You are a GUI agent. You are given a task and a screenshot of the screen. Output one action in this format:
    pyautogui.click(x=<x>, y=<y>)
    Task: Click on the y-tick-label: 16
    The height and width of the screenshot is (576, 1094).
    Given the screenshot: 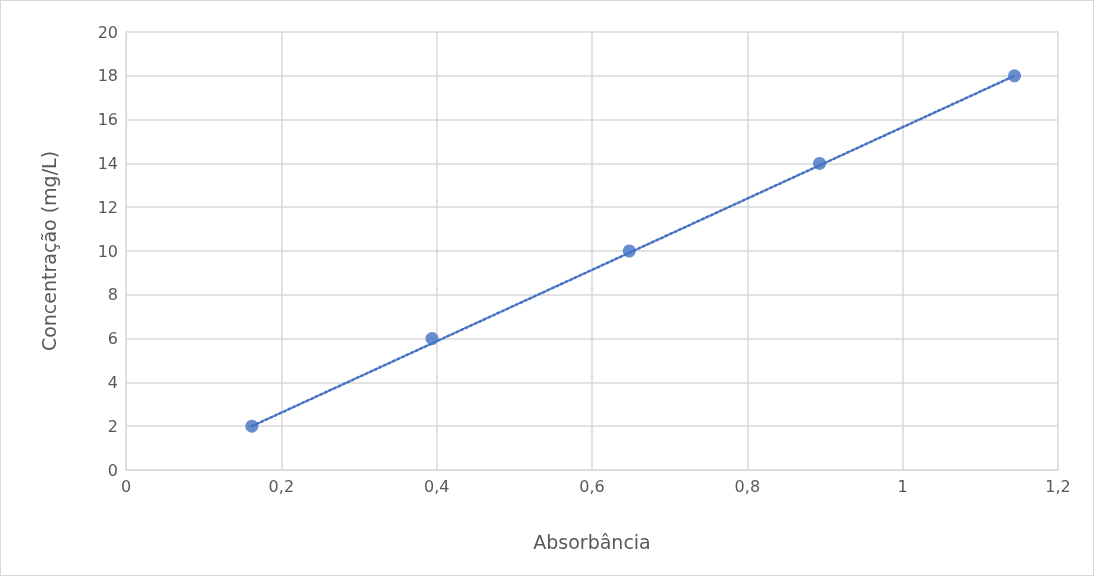 What is the action you would take?
    pyautogui.click(x=107, y=120)
    